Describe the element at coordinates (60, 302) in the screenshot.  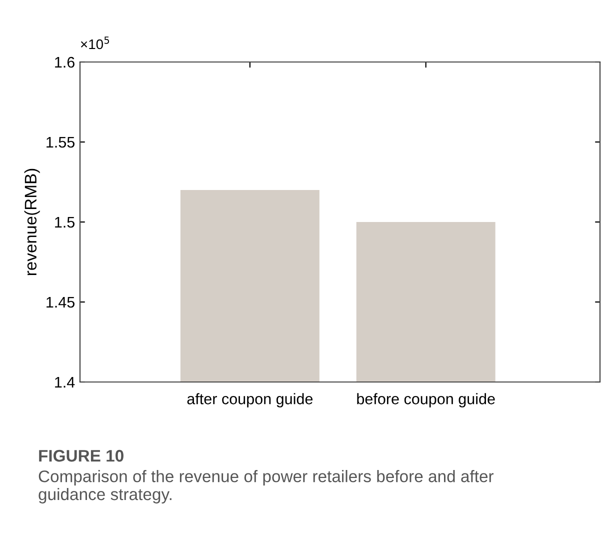
I see `y-tick-label: 1.45` at that location.